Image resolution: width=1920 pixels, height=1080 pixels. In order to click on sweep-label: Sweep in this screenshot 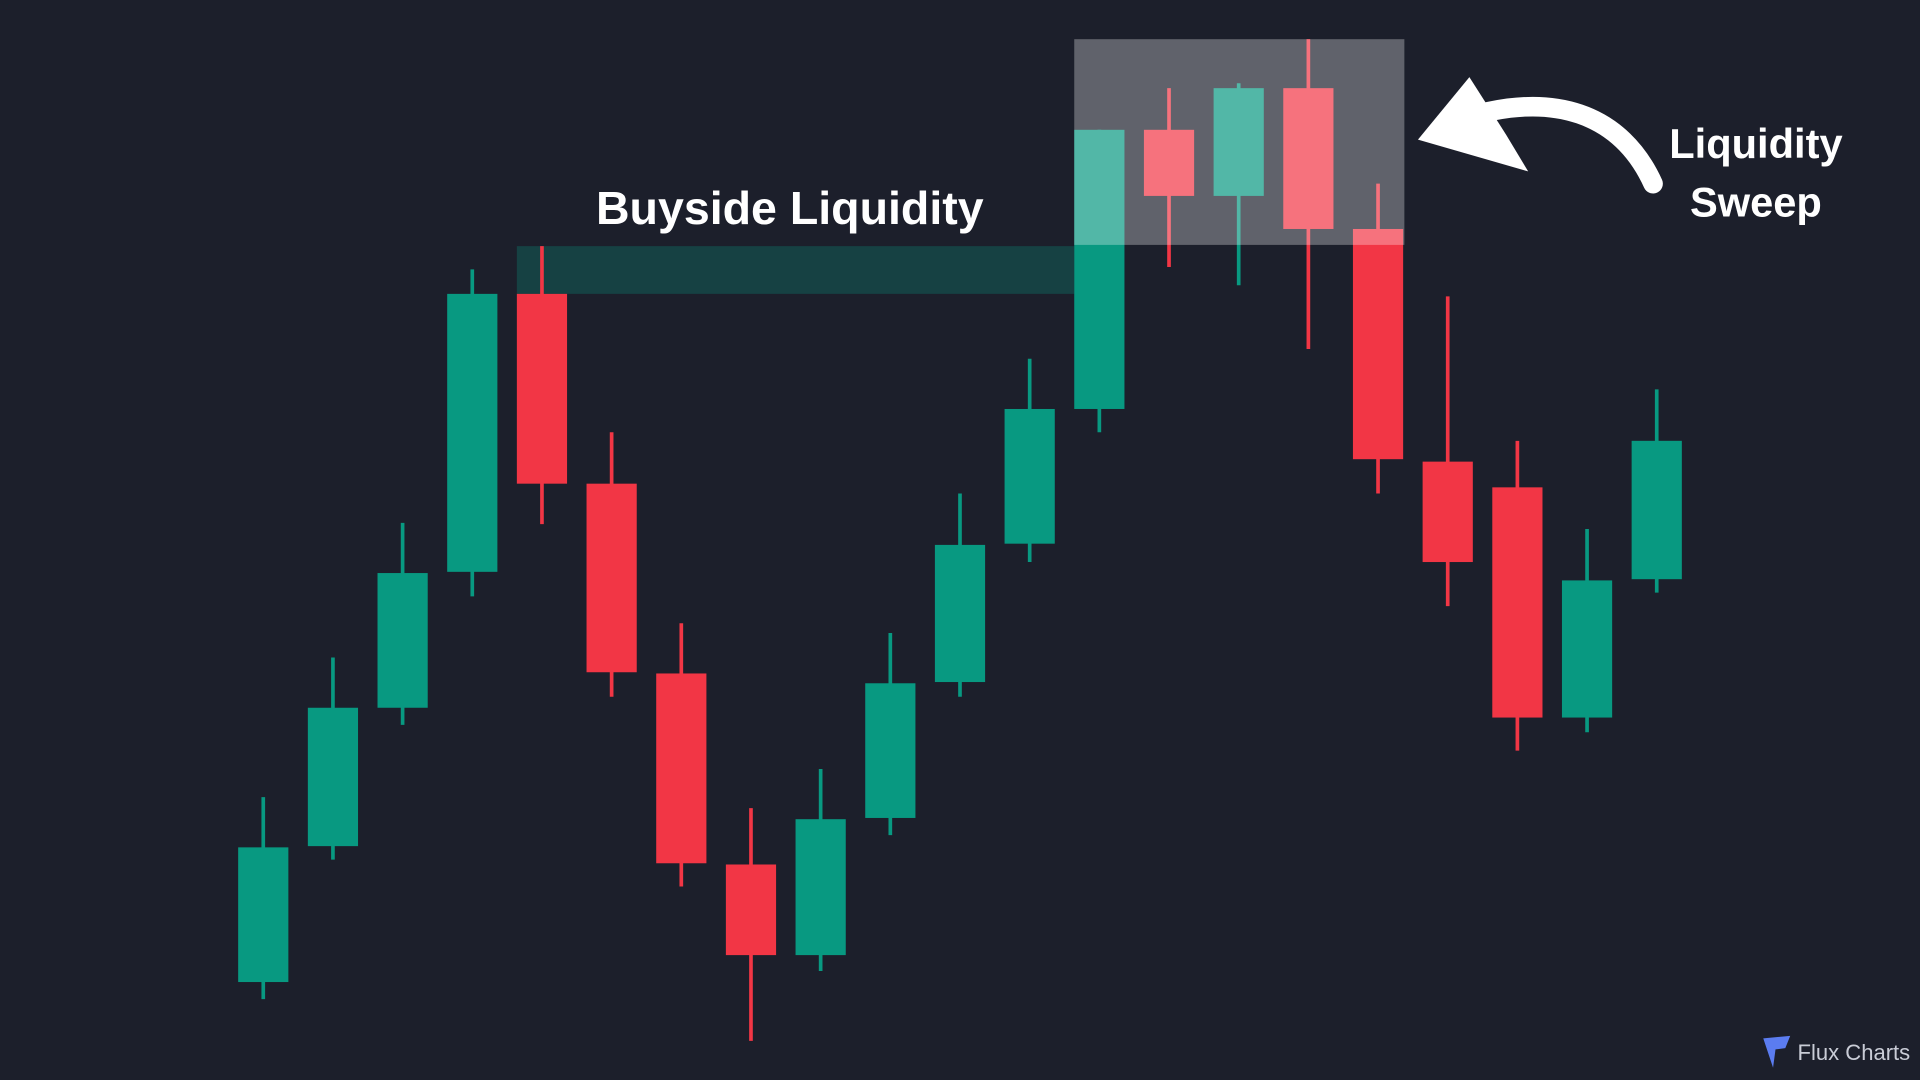, I will do `click(1756, 202)`.